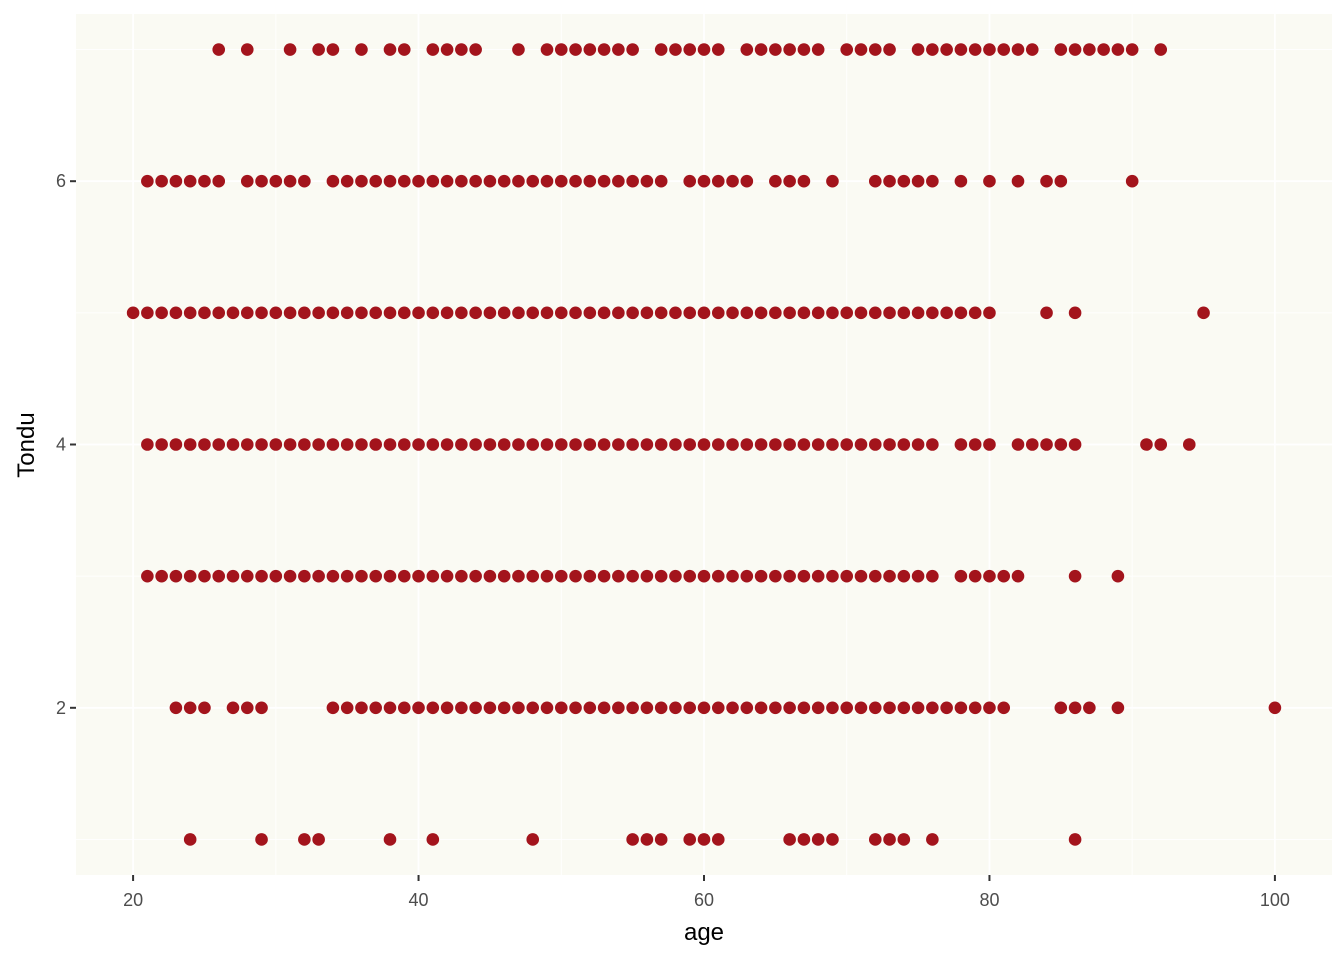 The height and width of the screenshot is (960, 1344). Describe the element at coordinates (989, 900) in the screenshot. I see `x-tick-label: 80` at that location.